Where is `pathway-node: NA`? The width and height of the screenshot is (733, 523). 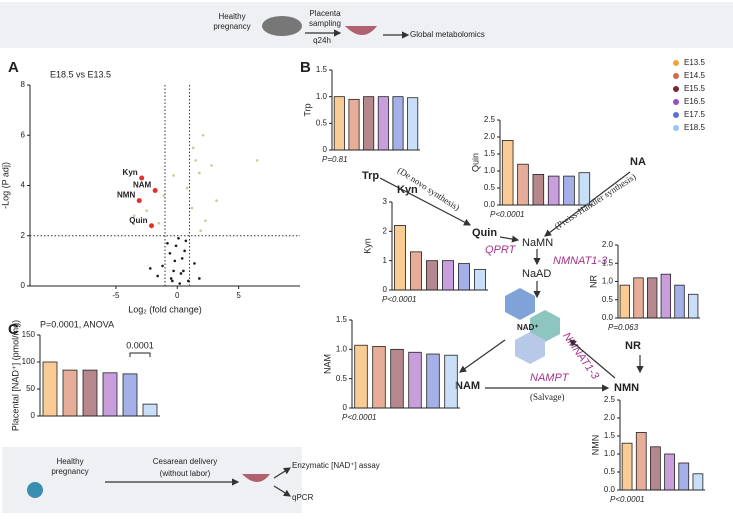
pathway-node: NA is located at coordinates (638, 162).